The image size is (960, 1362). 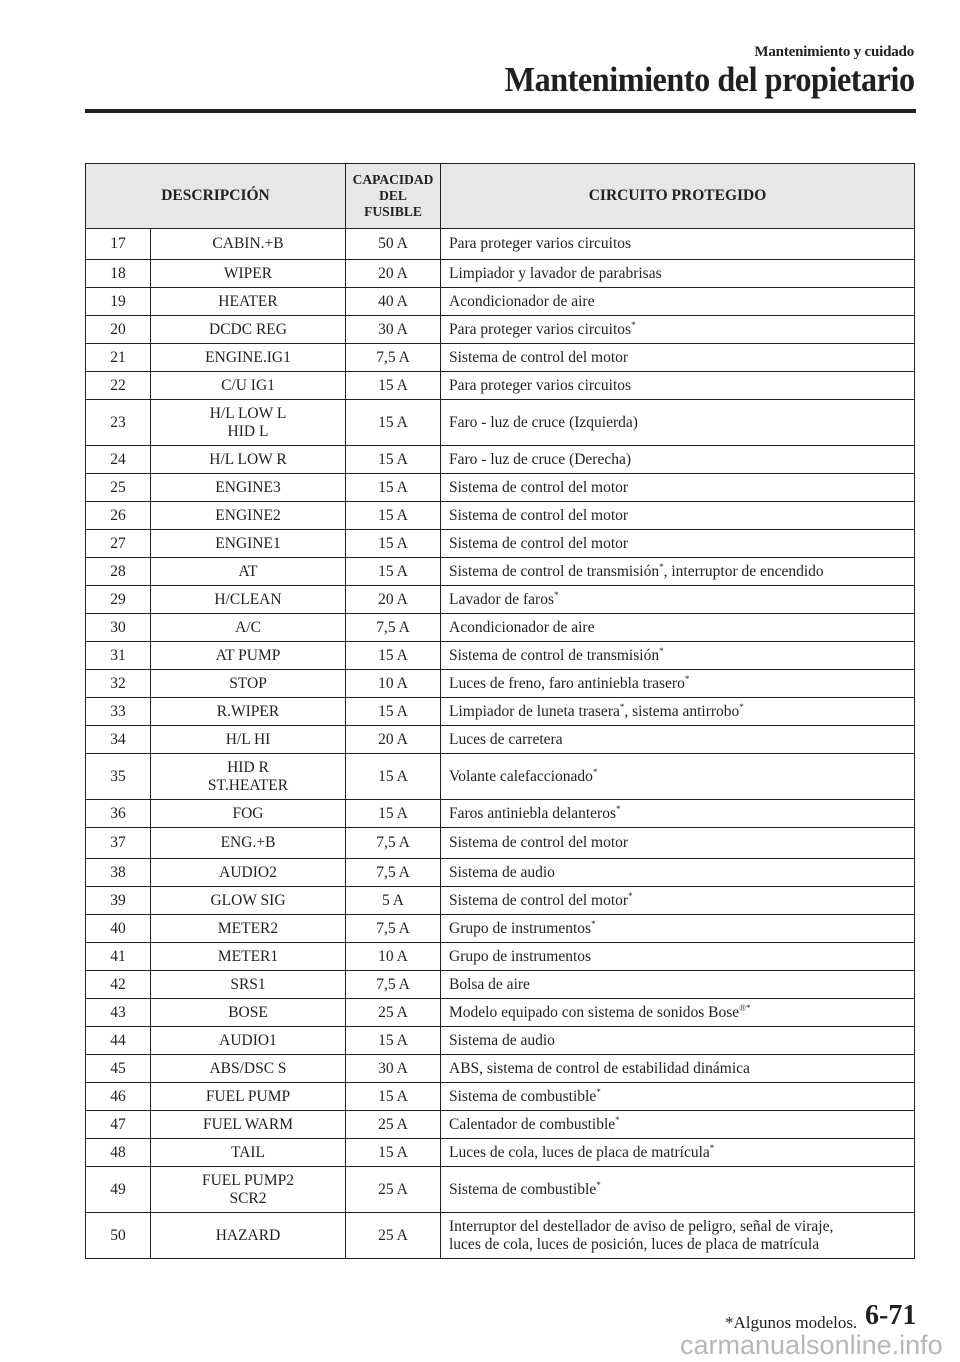 What do you see at coordinates (393, 1012) in the screenshot?
I see `fuse-capacity: 25 A` at bounding box center [393, 1012].